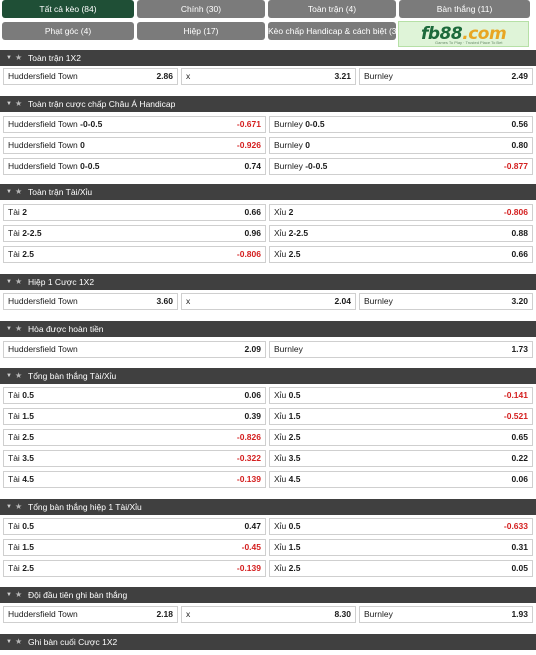 The height and width of the screenshot is (655, 536). Describe the element at coordinates (287, 437) in the screenshot. I see `selection-label: Xỉu 2.5` at that location.